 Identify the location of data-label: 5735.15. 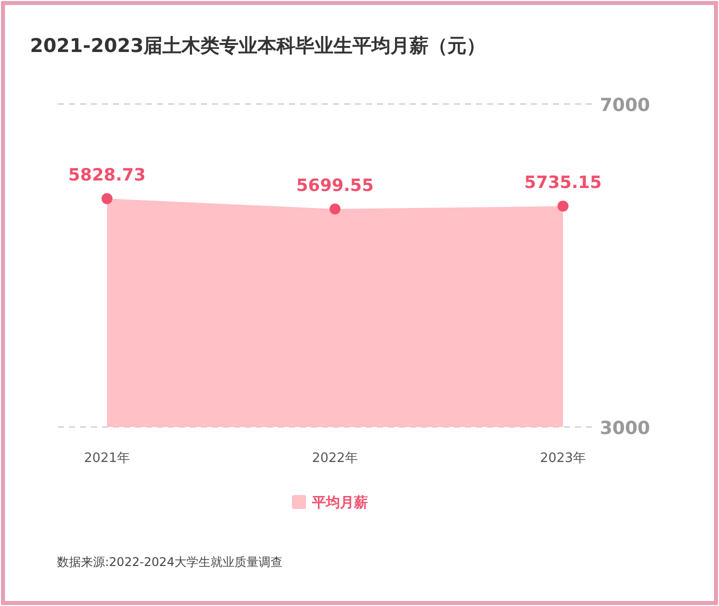
(563, 183).